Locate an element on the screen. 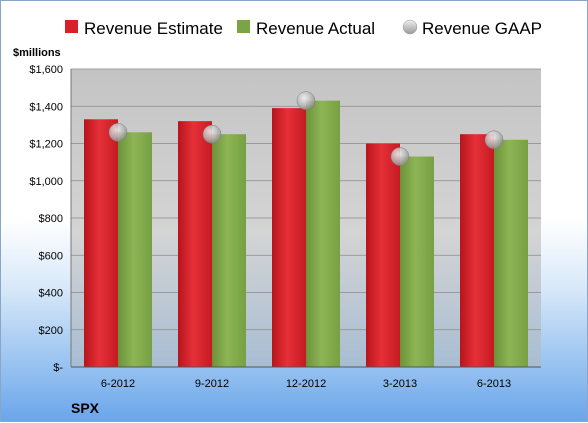 Image resolution: width=588 pixels, height=423 pixels. y-tick-label: $- is located at coordinates (58, 368).